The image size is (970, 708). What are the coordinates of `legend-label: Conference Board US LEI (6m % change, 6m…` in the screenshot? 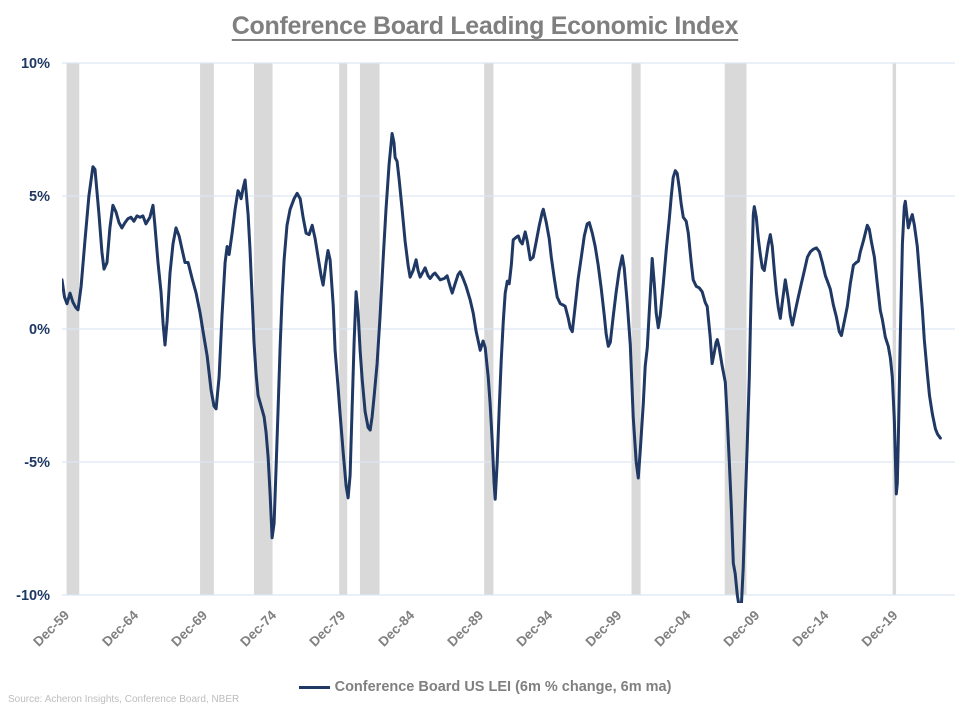 It's located at (503, 687).